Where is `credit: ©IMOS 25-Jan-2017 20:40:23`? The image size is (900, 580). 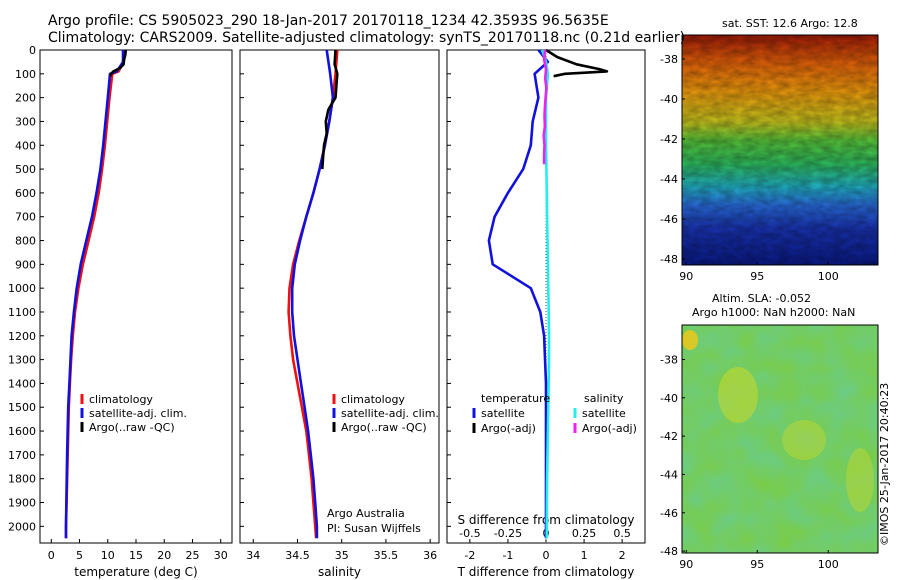
credit: ©IMOS 25-Jan-2017 20:40:23 is located at coordinates (884, 464).